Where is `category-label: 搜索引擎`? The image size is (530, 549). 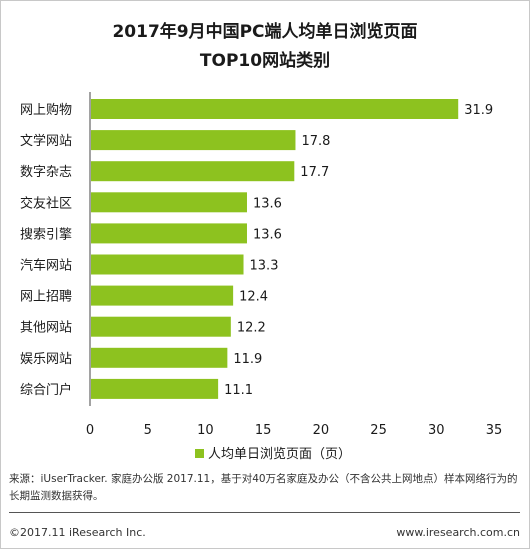
category-label: 搜索引擎 is located at coordinates (46, 234).